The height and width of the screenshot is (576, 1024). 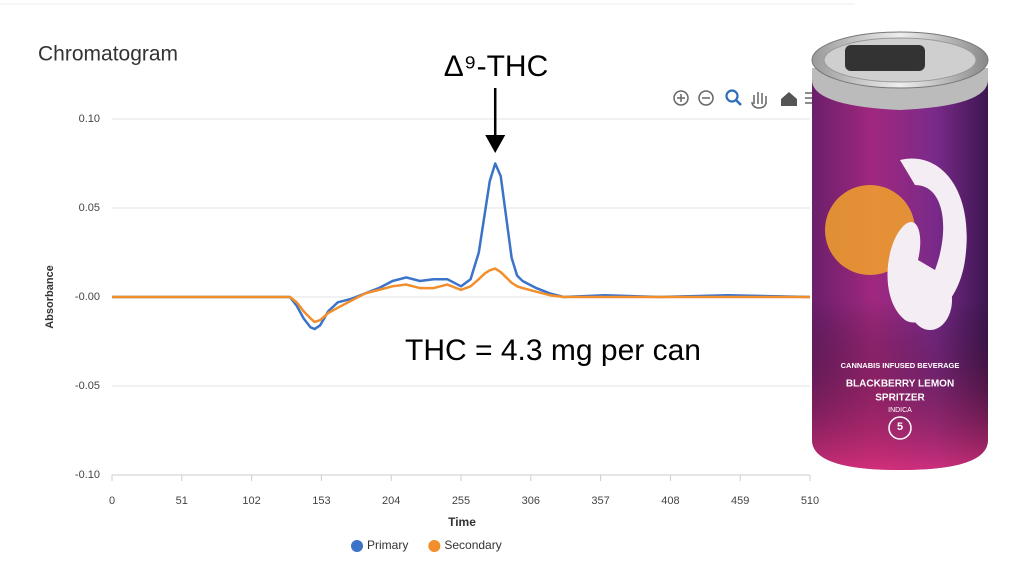 What do you see at coordinates (50, 297) in the screenshot?
I see `y-axis-label: Absorbance` at bounding box center [50, 297].